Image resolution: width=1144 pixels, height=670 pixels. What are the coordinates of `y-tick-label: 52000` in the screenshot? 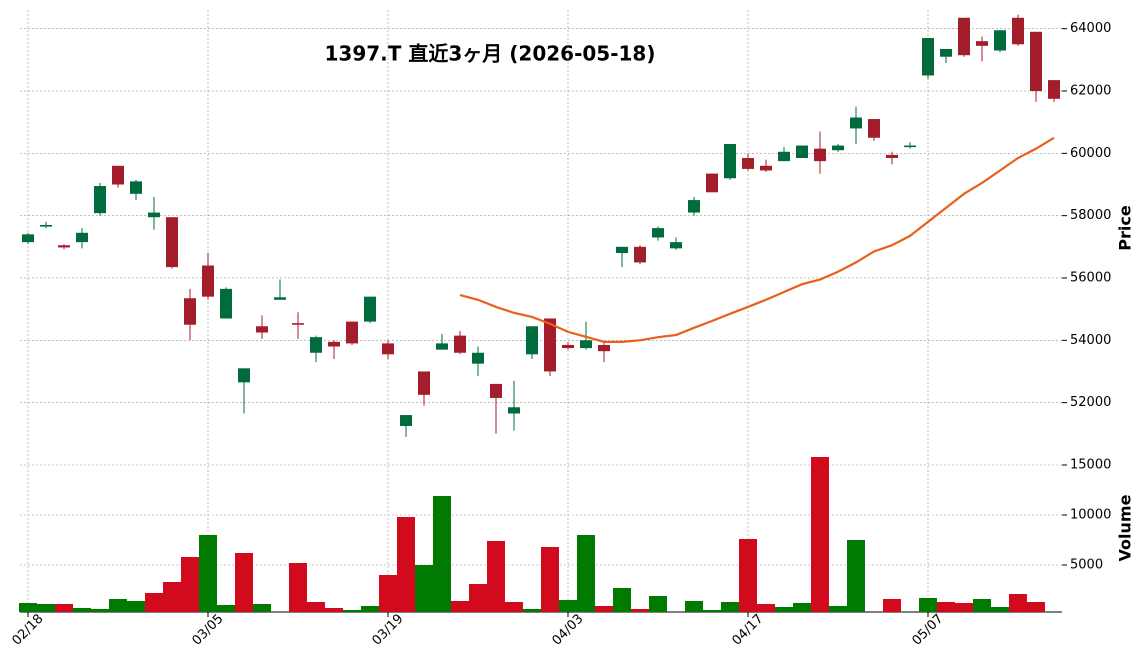 It's located at (1090, 402).